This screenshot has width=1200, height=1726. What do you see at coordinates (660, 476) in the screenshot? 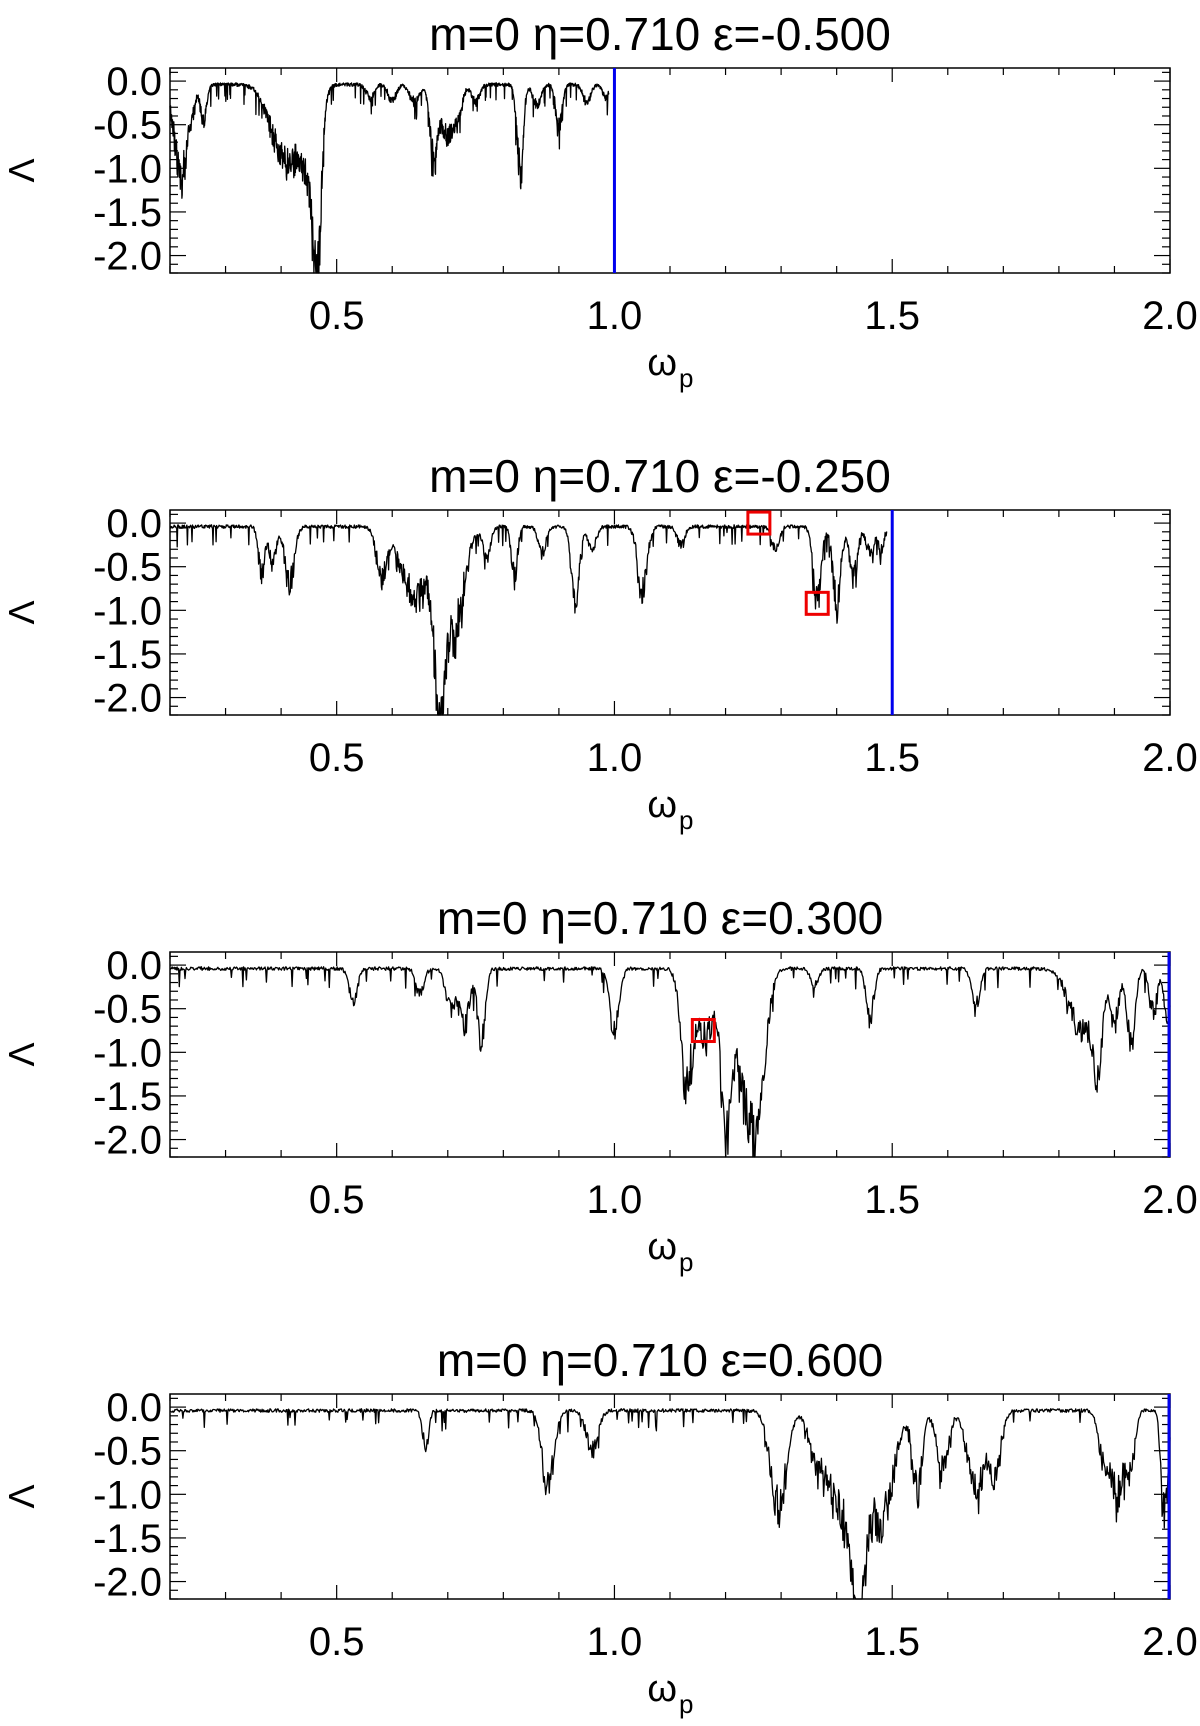
I see `chart-title: m=0 η=0.710 ε=-0.250` at bounding box center [660, 476].